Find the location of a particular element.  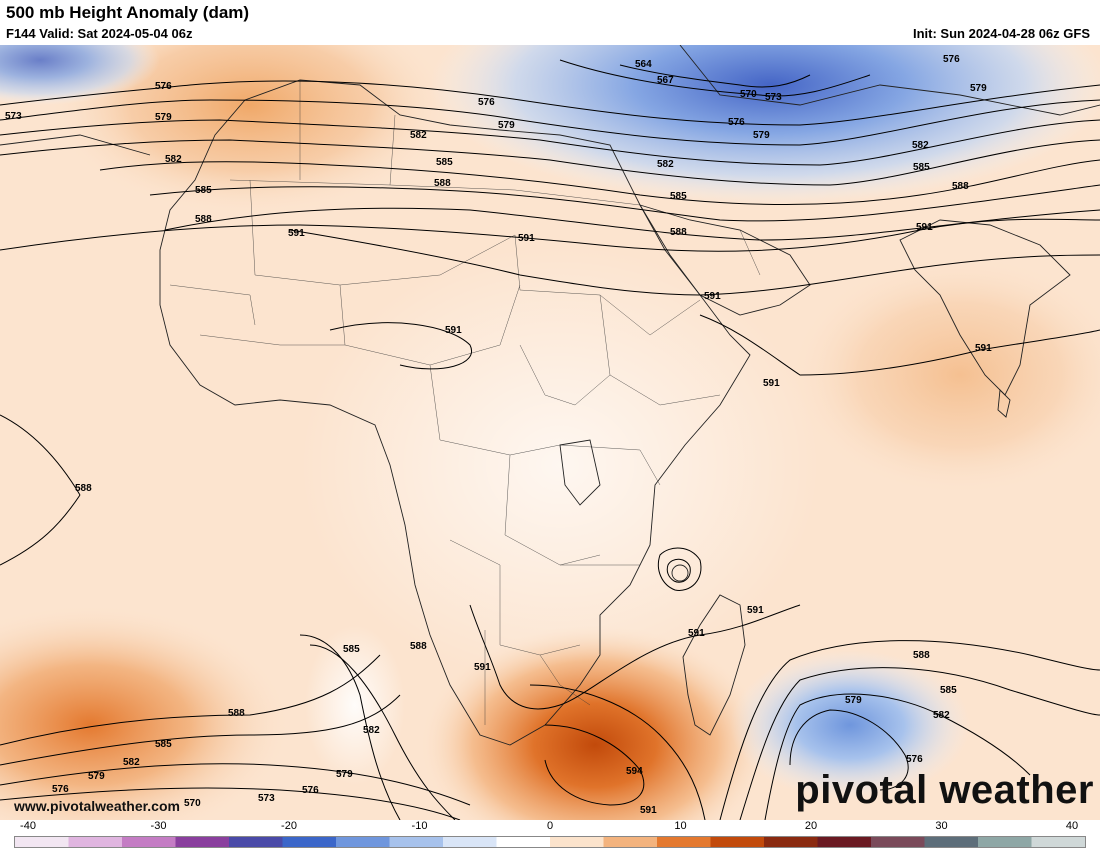

colorbar-tick-label: 20 is located at coordinates (811, 826).